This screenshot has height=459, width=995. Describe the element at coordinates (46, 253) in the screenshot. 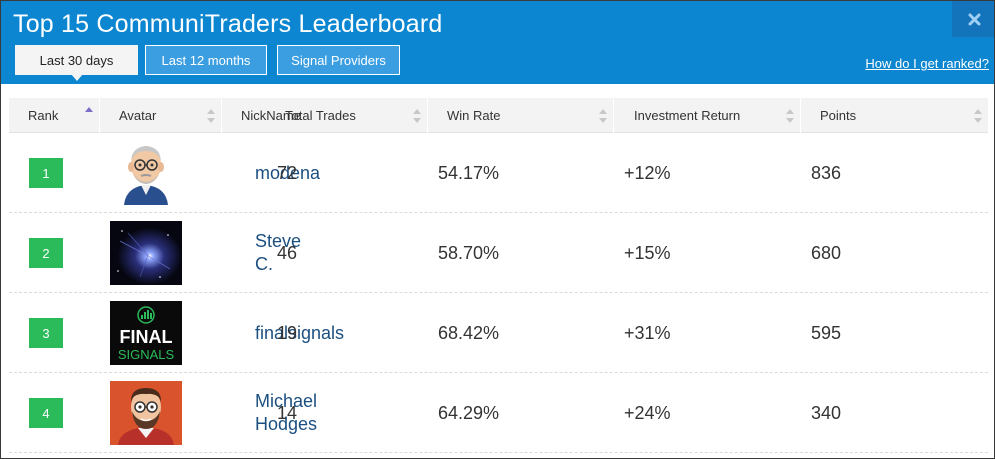

I see `rank-badge: 2` at that location.